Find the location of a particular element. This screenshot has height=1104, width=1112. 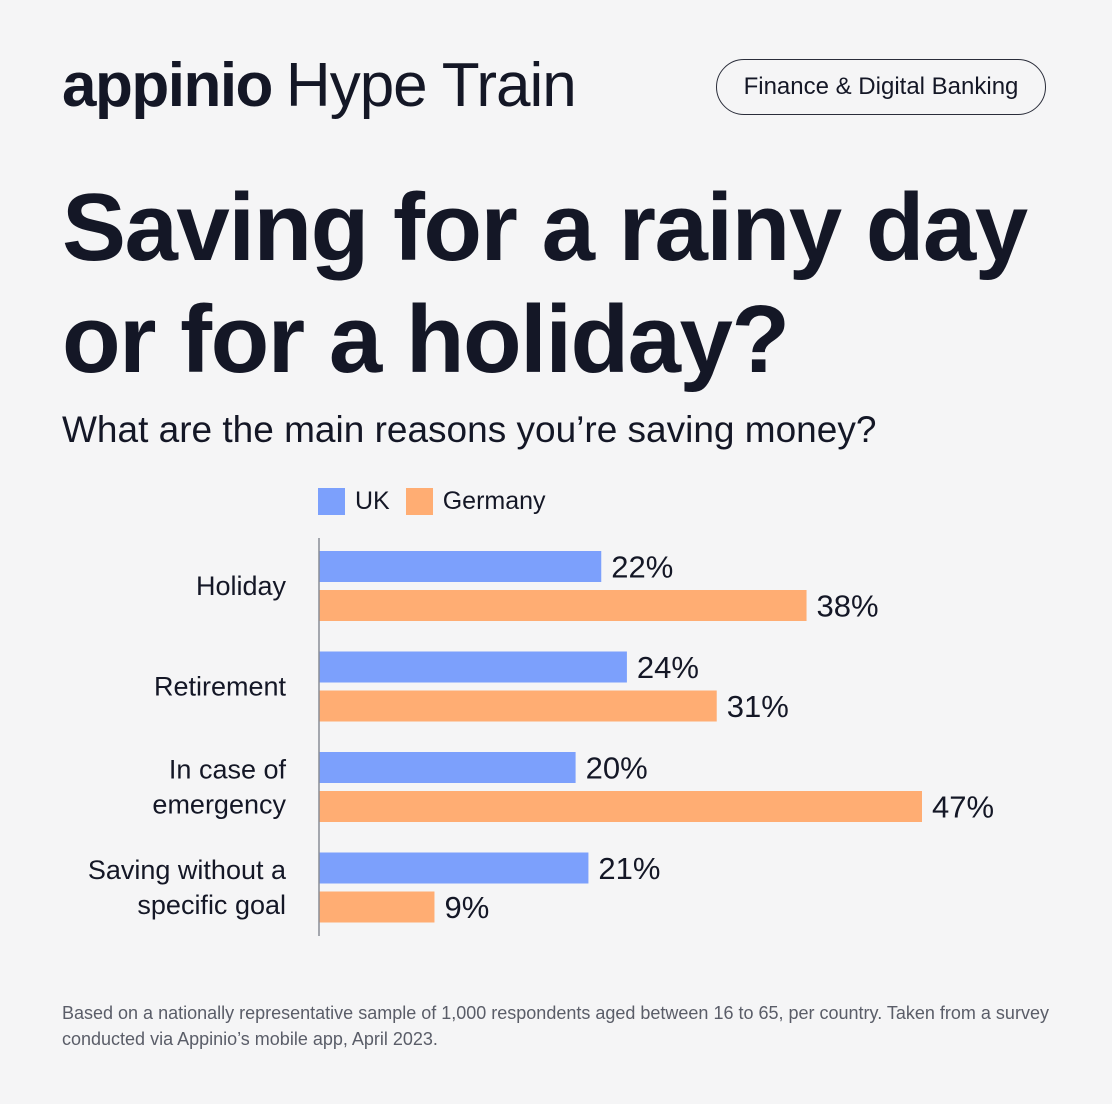

bar-uk-in-case-of-emergency is located at coordinates (447, 767).